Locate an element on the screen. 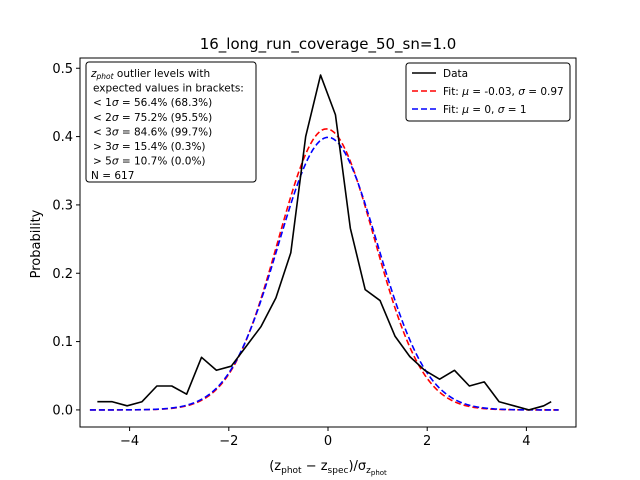  y-tick-label: 0.4 is located at coordinates (62, 137).